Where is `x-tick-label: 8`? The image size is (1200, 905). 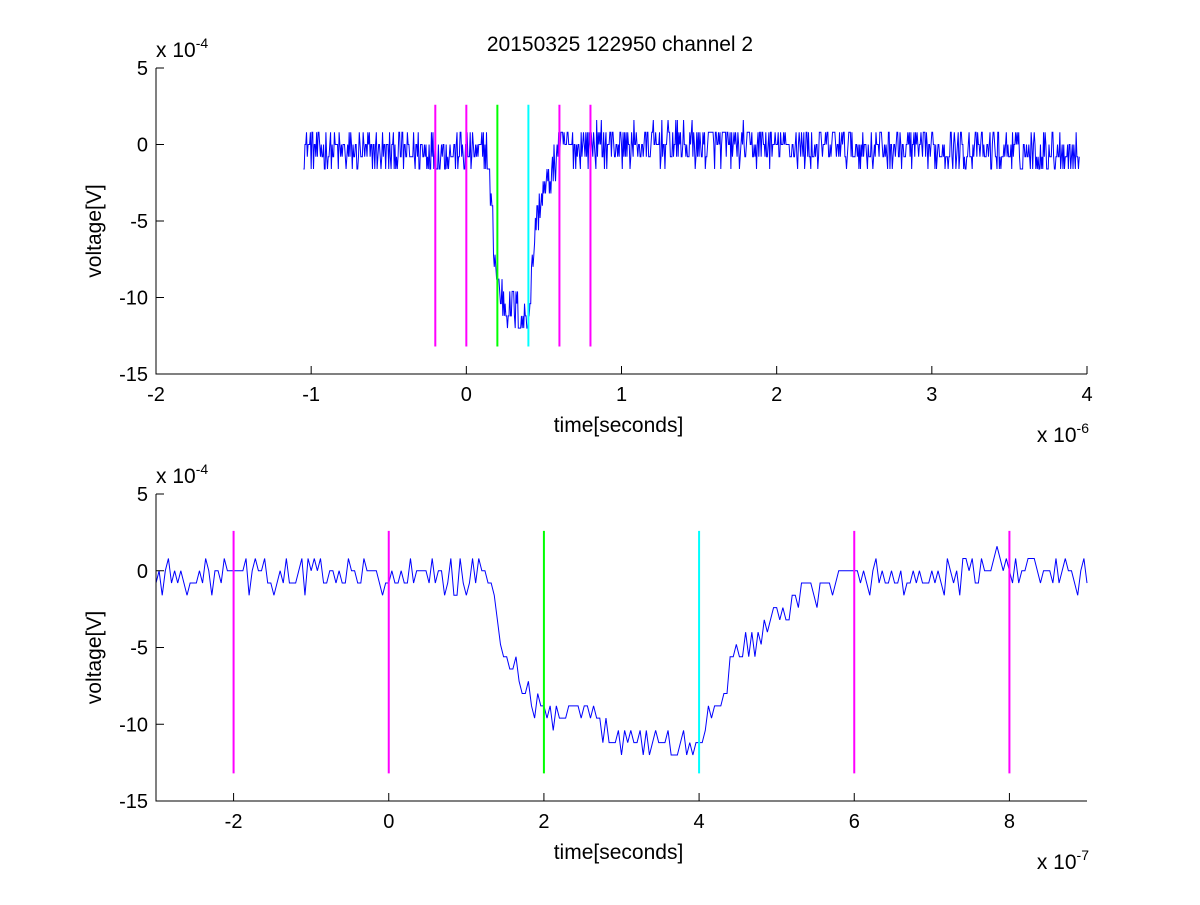 x-tick-label: 8 is located at coordinates (1009, 822).